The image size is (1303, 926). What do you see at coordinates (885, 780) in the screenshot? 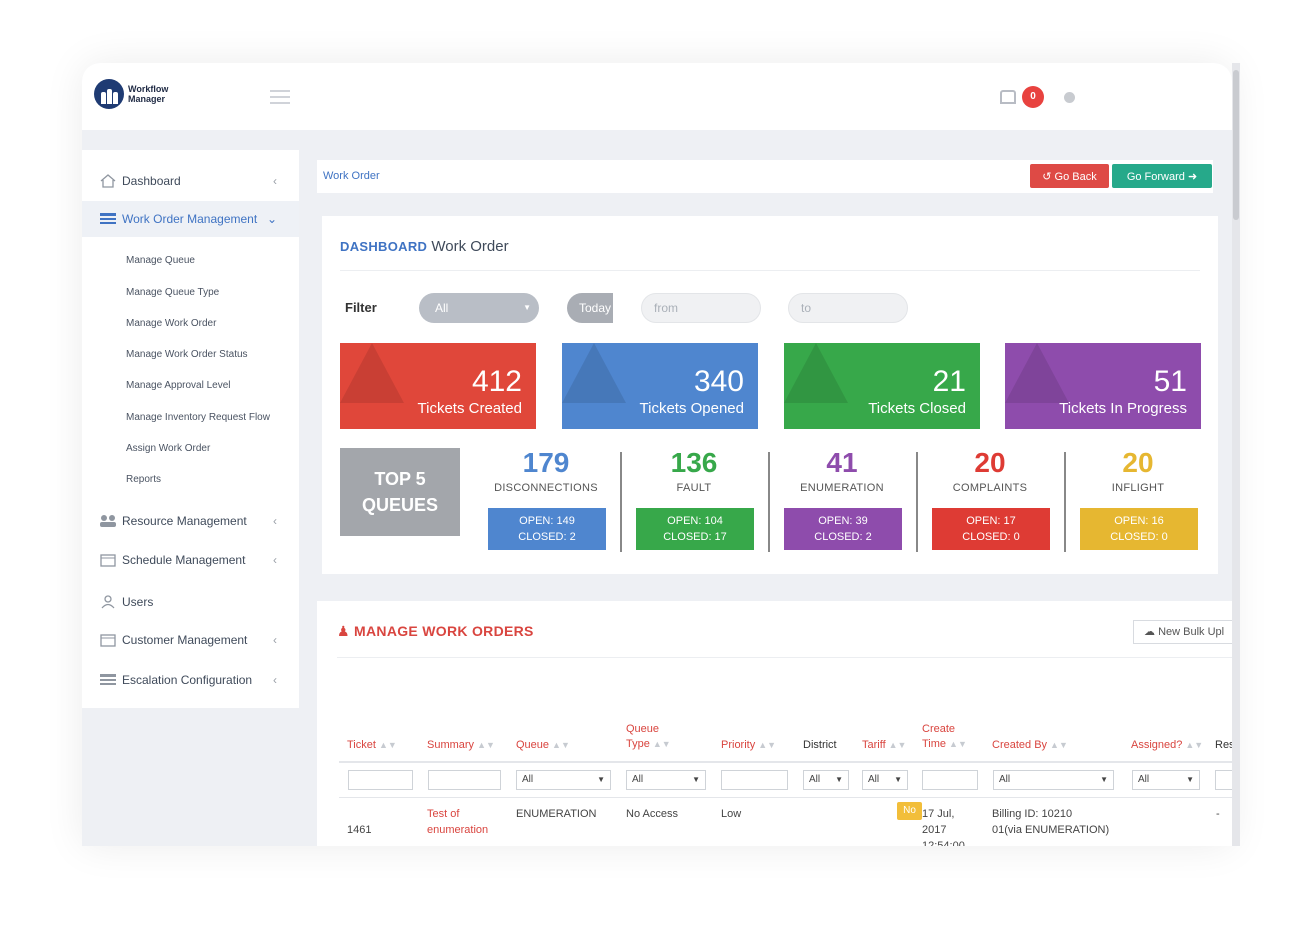
I see `tariff-filter-select: All ▼` at bounding box center [885, 780].